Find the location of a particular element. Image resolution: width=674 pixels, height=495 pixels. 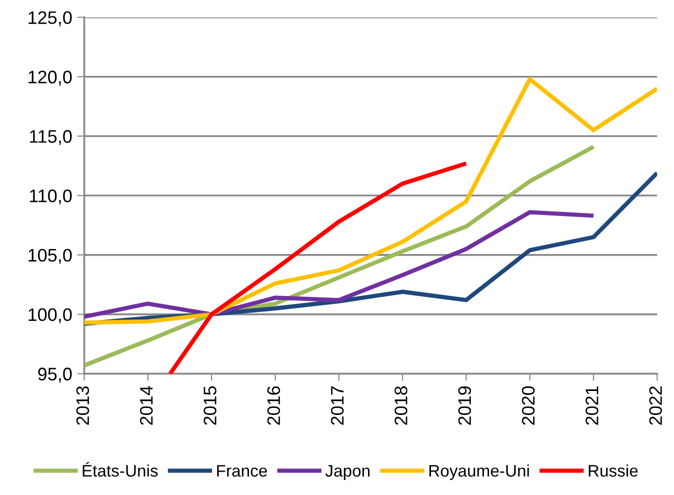

legend-label: États-Unis is located at coordinates (120, 469).